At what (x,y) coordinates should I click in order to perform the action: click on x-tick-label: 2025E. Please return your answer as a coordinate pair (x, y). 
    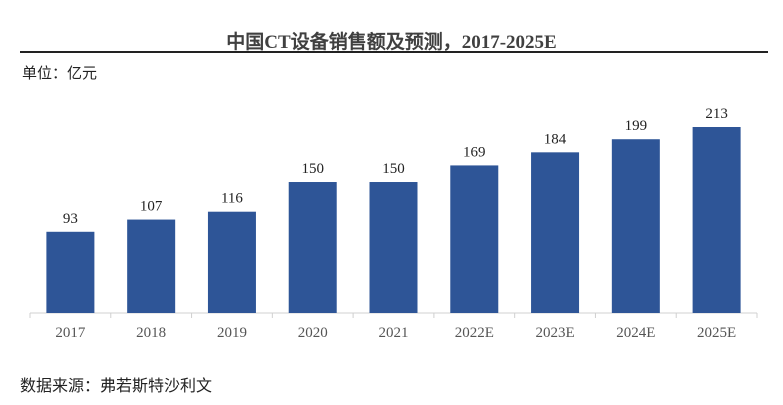
    Looking at the image, I should click on (716, 333).